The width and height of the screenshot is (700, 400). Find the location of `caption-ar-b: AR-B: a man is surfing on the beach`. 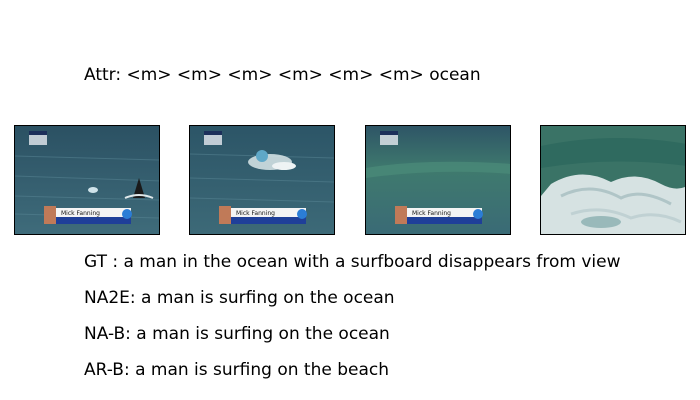

caption-ar-b: AR-B: a man is surfing on the beach is located at coordinates (237, 370).